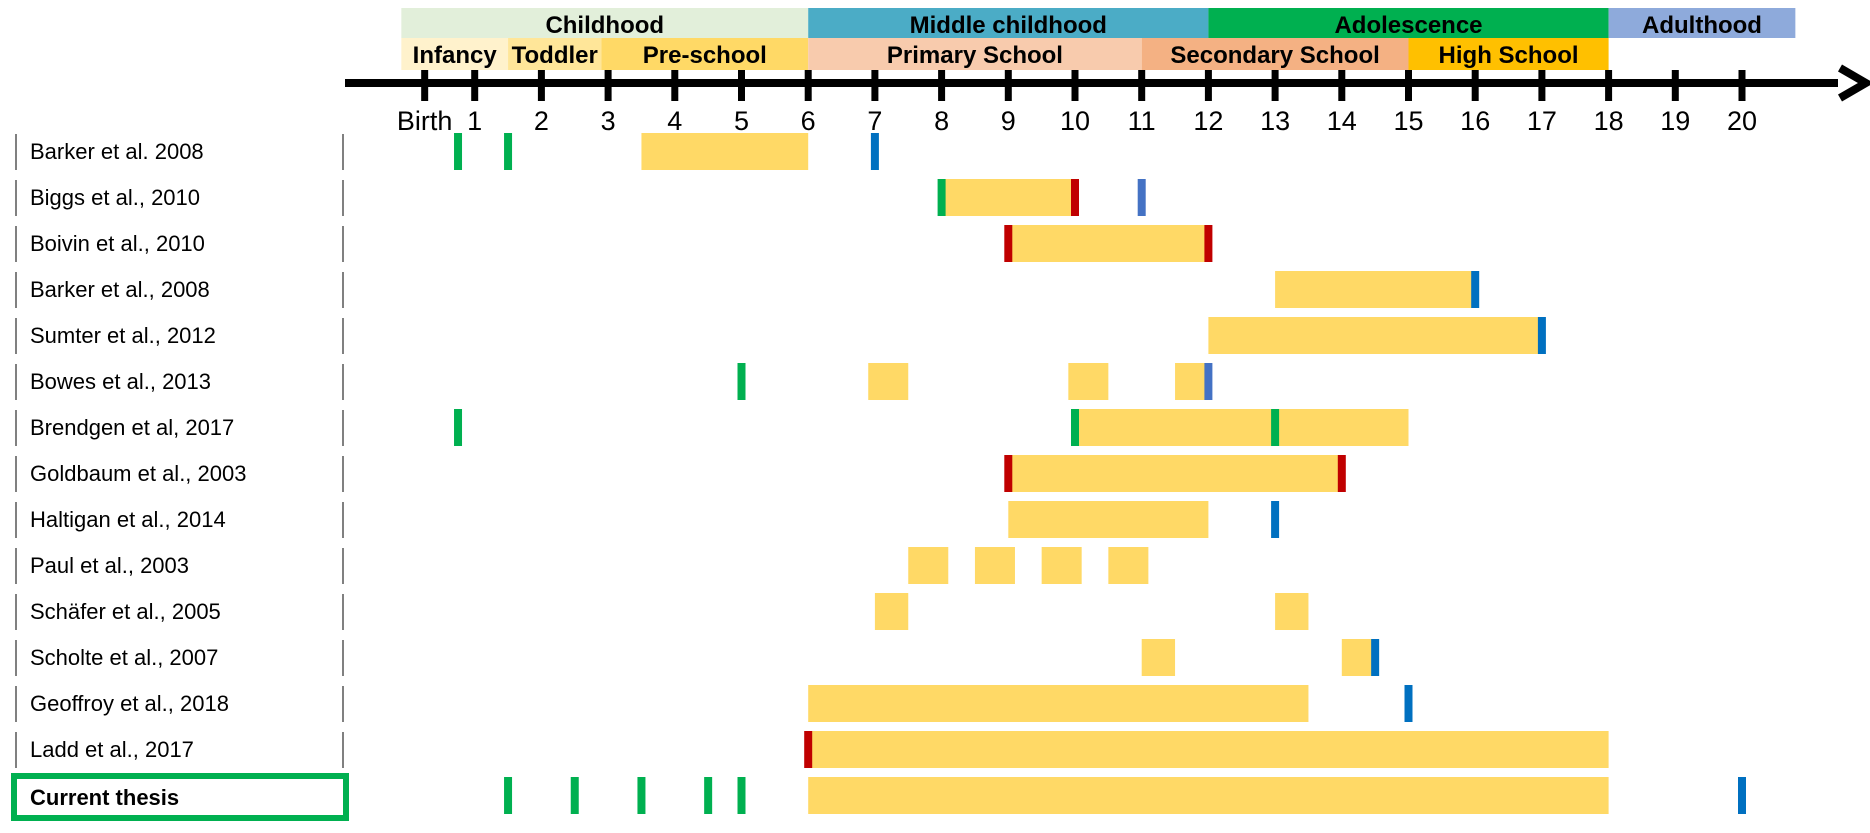 The width and height of the screenshot is (1870, 833). What do you see at coordinates (780, 335) in the screenshot?
I see `study-row: Sumter et al., 2012` at bounding box center [780, 335].